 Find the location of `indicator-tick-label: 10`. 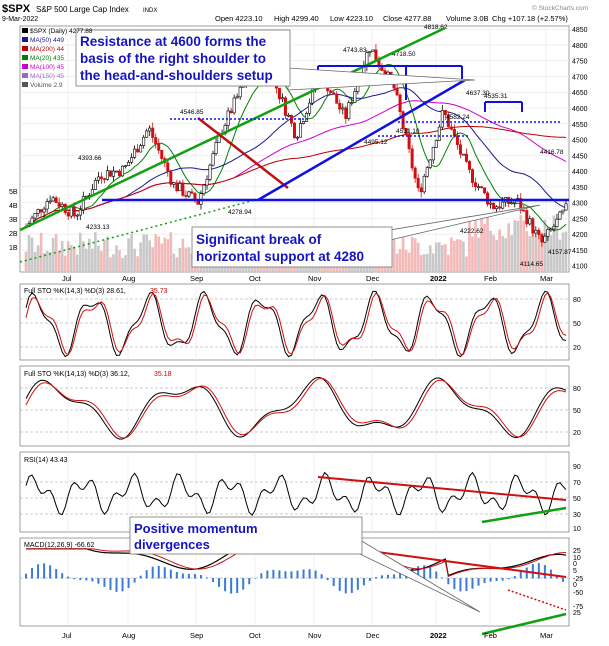

indicator-tick-label: 10 is located at coordinates (577, 529).